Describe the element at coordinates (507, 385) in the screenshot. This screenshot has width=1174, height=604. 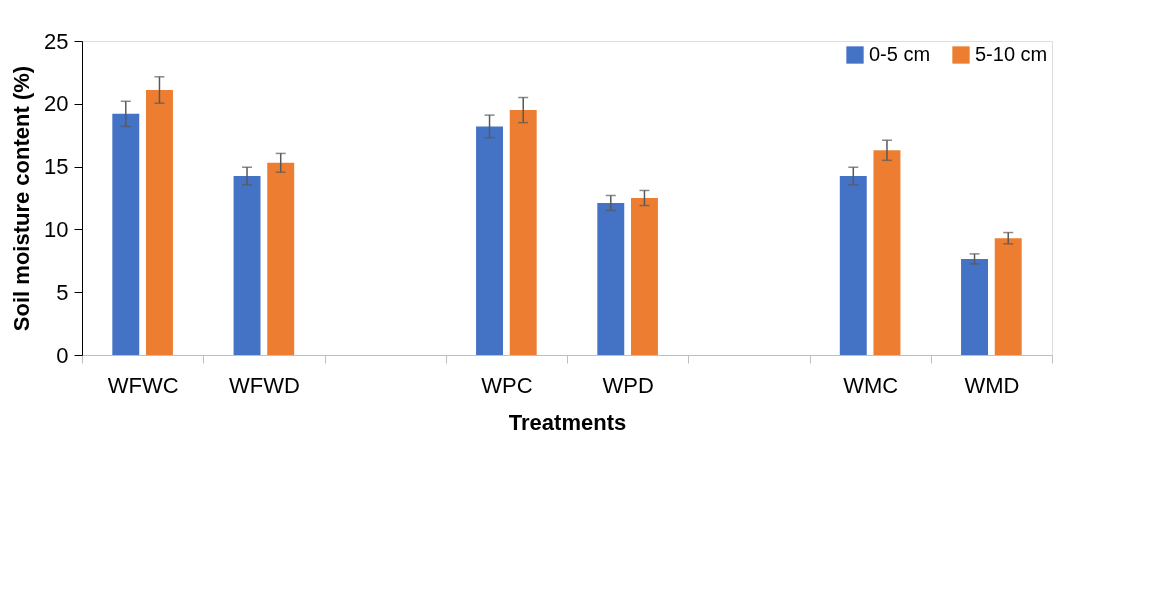
I see `x-tick-label: WPC` at that location.